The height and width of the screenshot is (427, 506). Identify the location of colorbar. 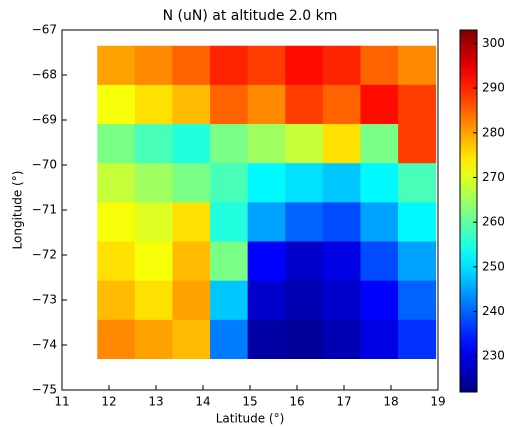
(468, 211).